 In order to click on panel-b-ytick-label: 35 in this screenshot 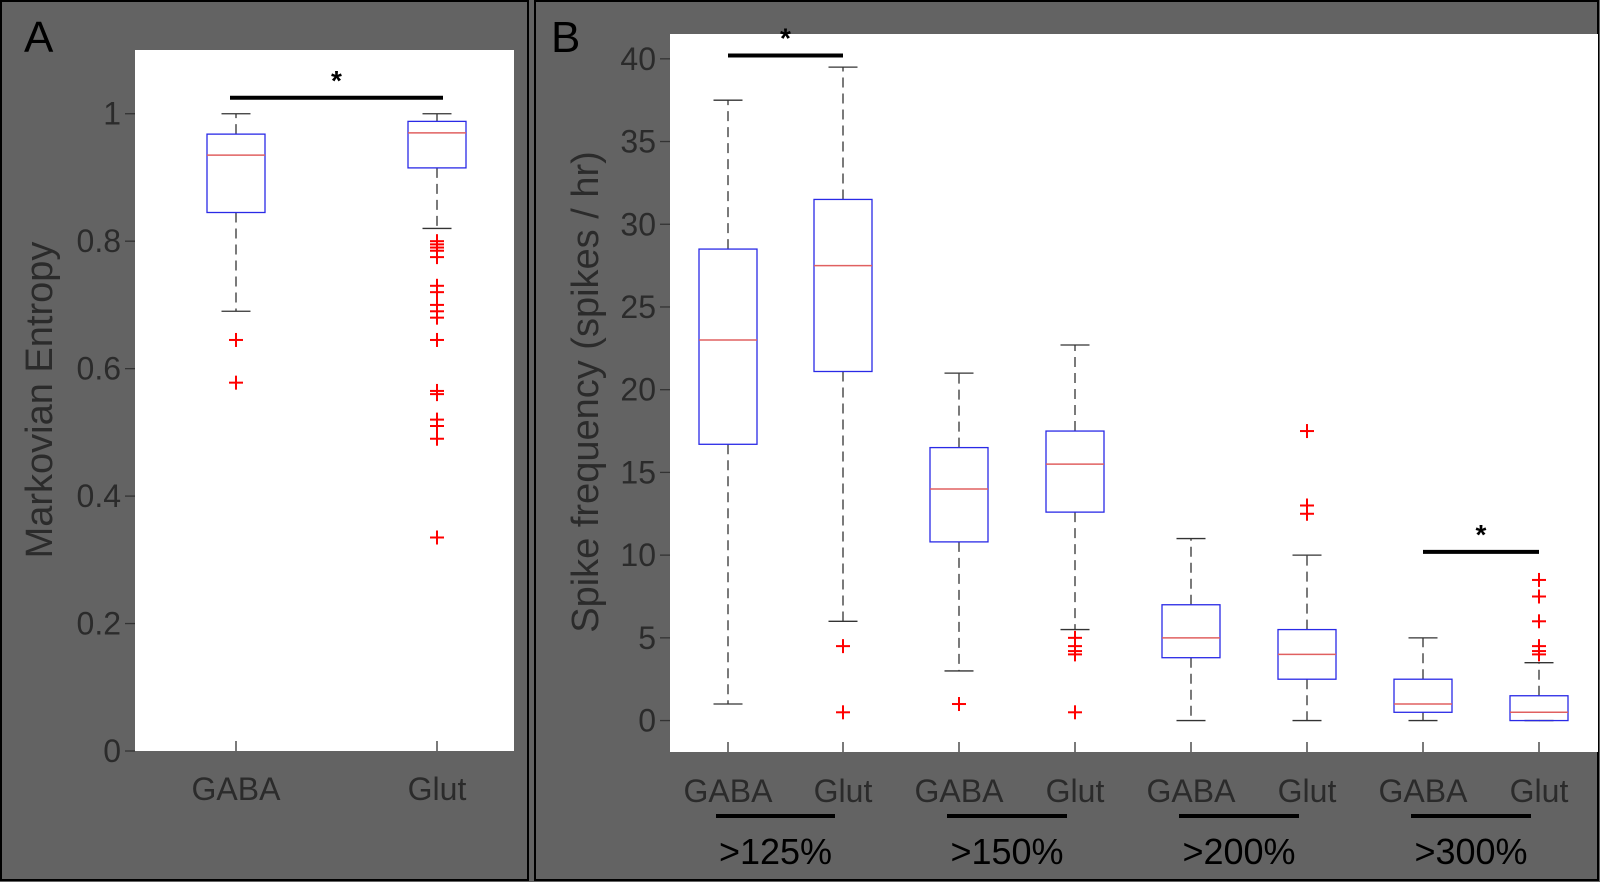, I will do `click(638, 142)`.